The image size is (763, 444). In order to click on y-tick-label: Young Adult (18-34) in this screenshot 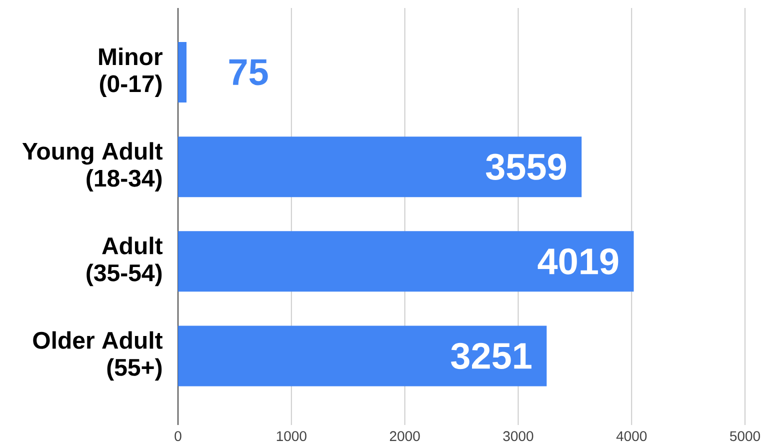, I will do `click(92, 167)`.